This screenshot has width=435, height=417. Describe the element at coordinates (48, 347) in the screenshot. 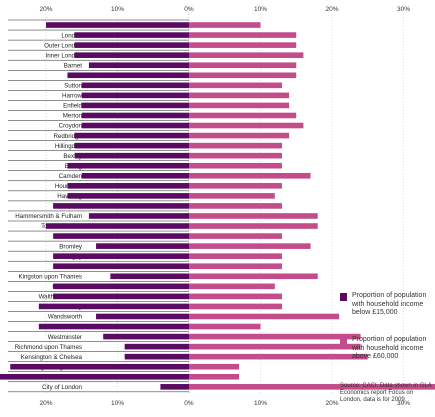

I see `category-label: Richmond upon Thames` at that location.